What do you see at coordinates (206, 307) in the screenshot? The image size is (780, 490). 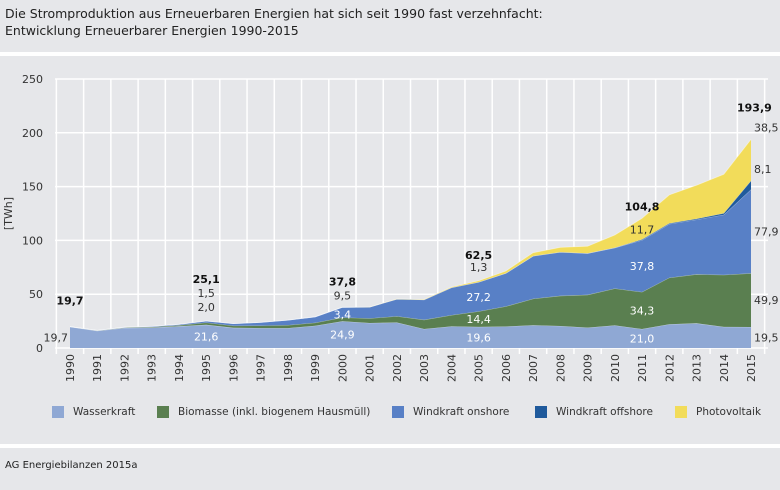 I see `data-label: 2,0` at bounding box center [206, 307].